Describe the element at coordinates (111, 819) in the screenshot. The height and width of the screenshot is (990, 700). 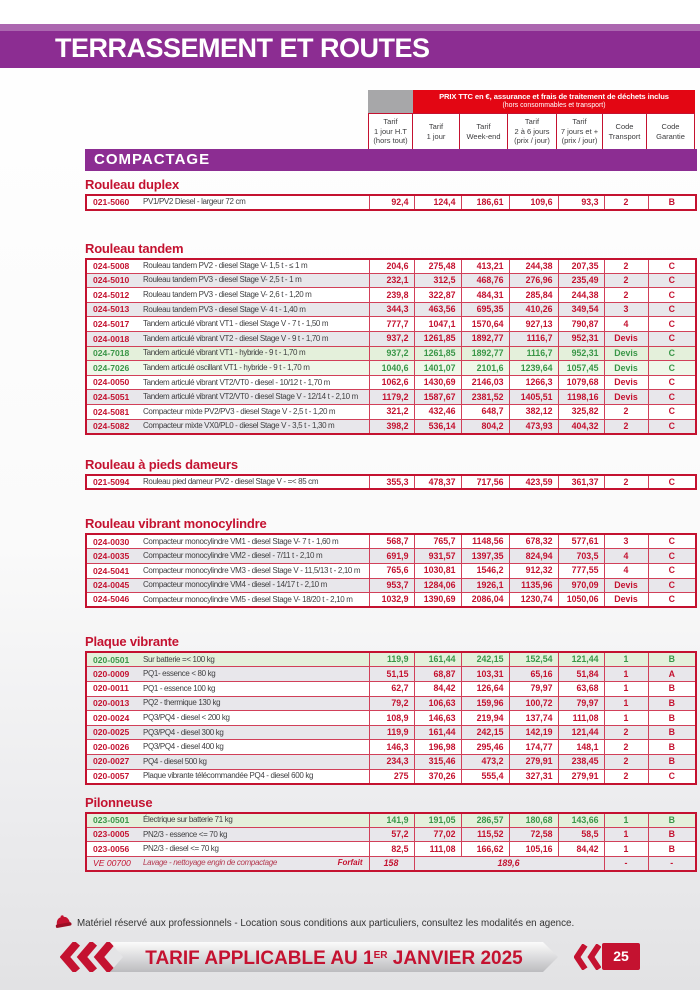
I see `equipment-code: 023-0501` at that location.